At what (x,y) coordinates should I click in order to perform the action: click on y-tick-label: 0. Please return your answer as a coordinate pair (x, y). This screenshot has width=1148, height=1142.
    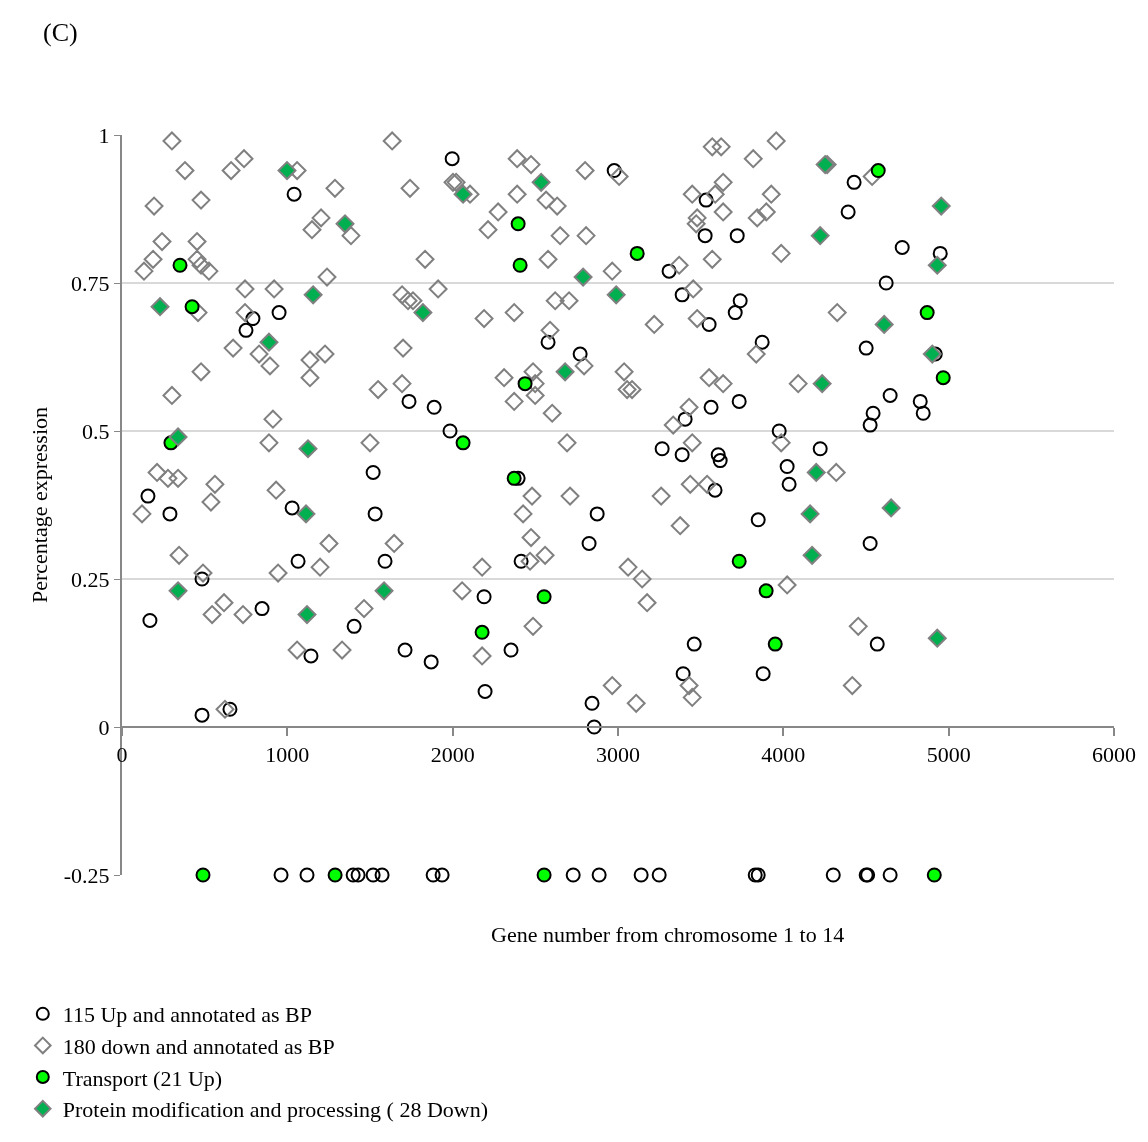
    Looking at the image, I should click on (104, 727).